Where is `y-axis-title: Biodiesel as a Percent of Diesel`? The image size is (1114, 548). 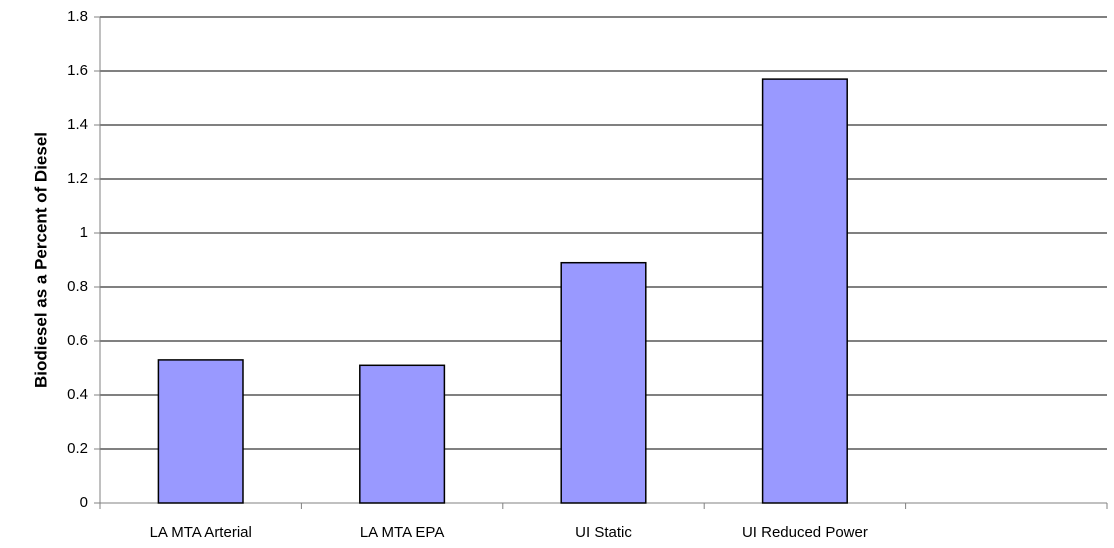
y-axis-title: Biodiesel as a Percent of Diesel is located at coordinates (40, 260).